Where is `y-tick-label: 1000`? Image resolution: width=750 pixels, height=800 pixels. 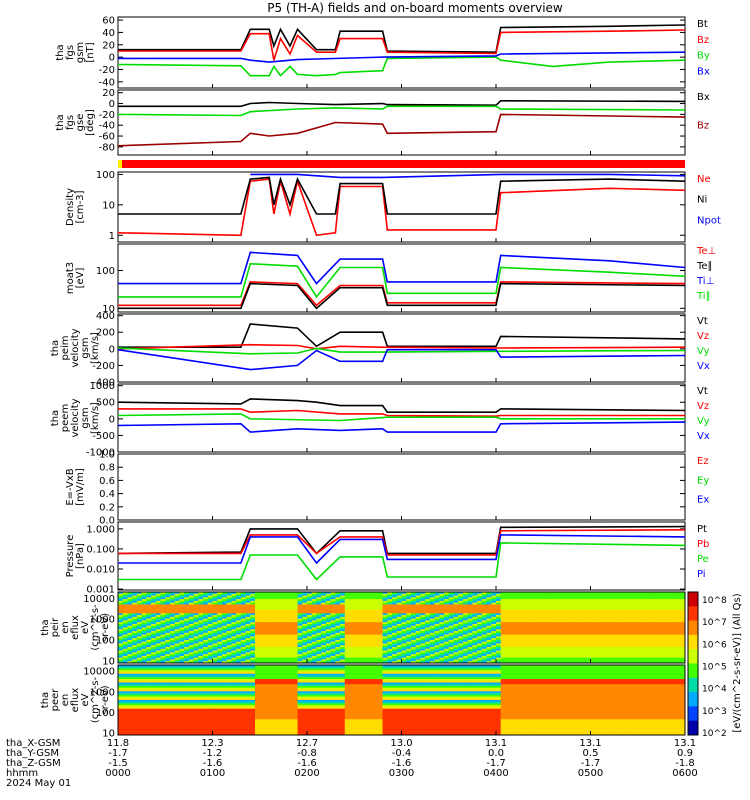
y-tick-label: 1000 is located at coordinates (102, 386).